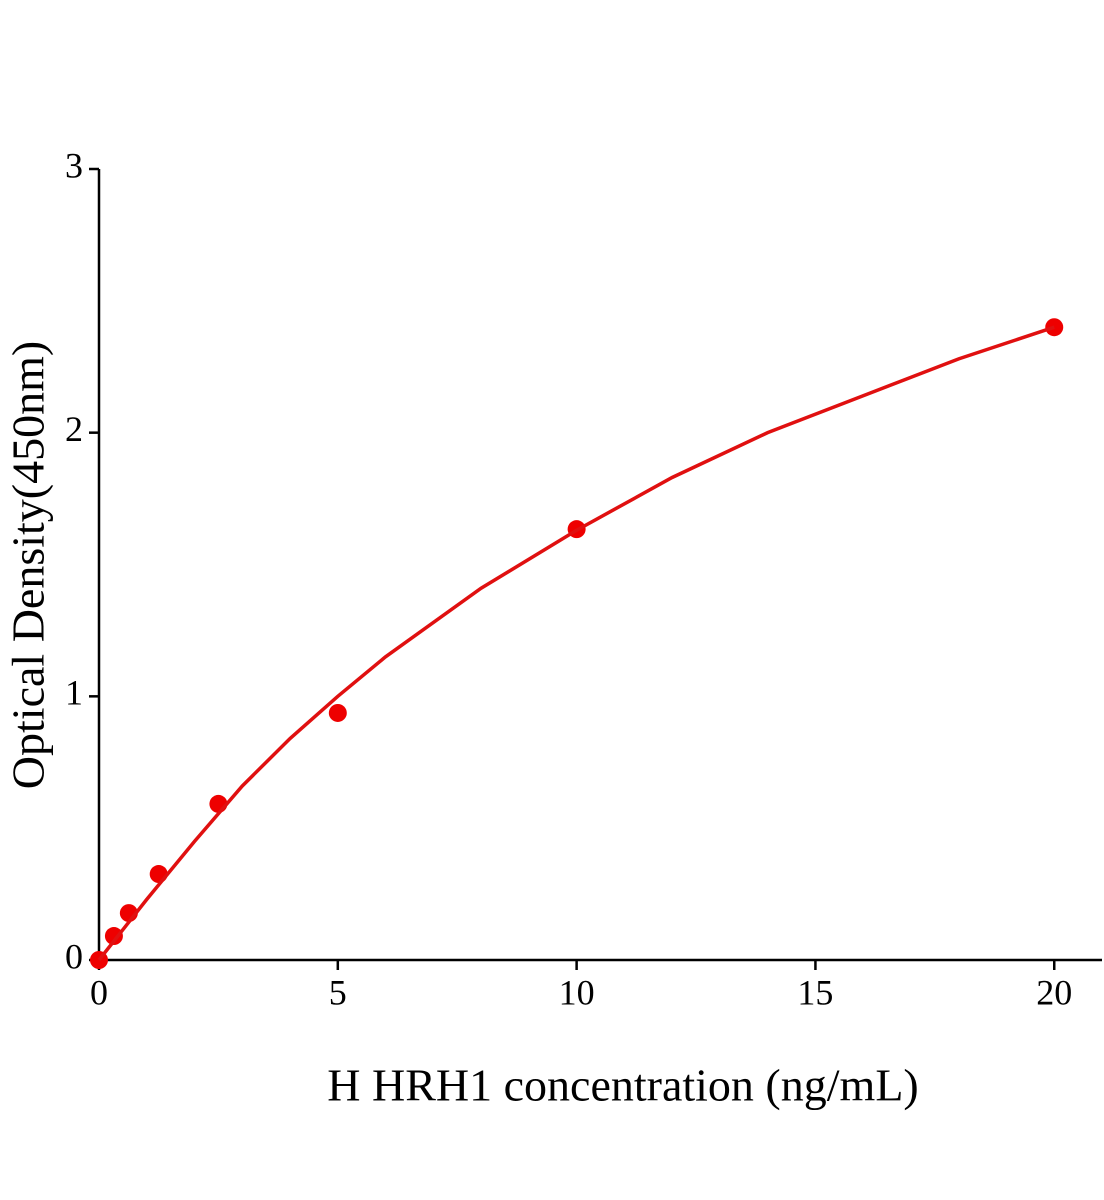  What do you see at coordinates (338, 992) in the screenshot?
I see `x-tick-label: 5` at bounding box center [338, 992].